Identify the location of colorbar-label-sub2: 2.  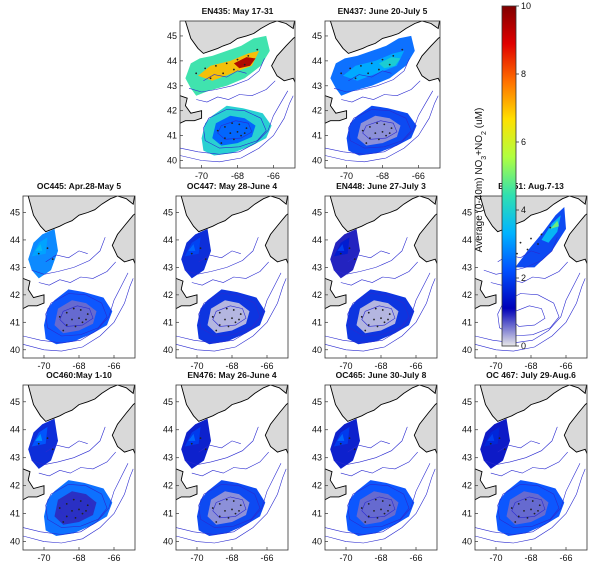
(484, 133).